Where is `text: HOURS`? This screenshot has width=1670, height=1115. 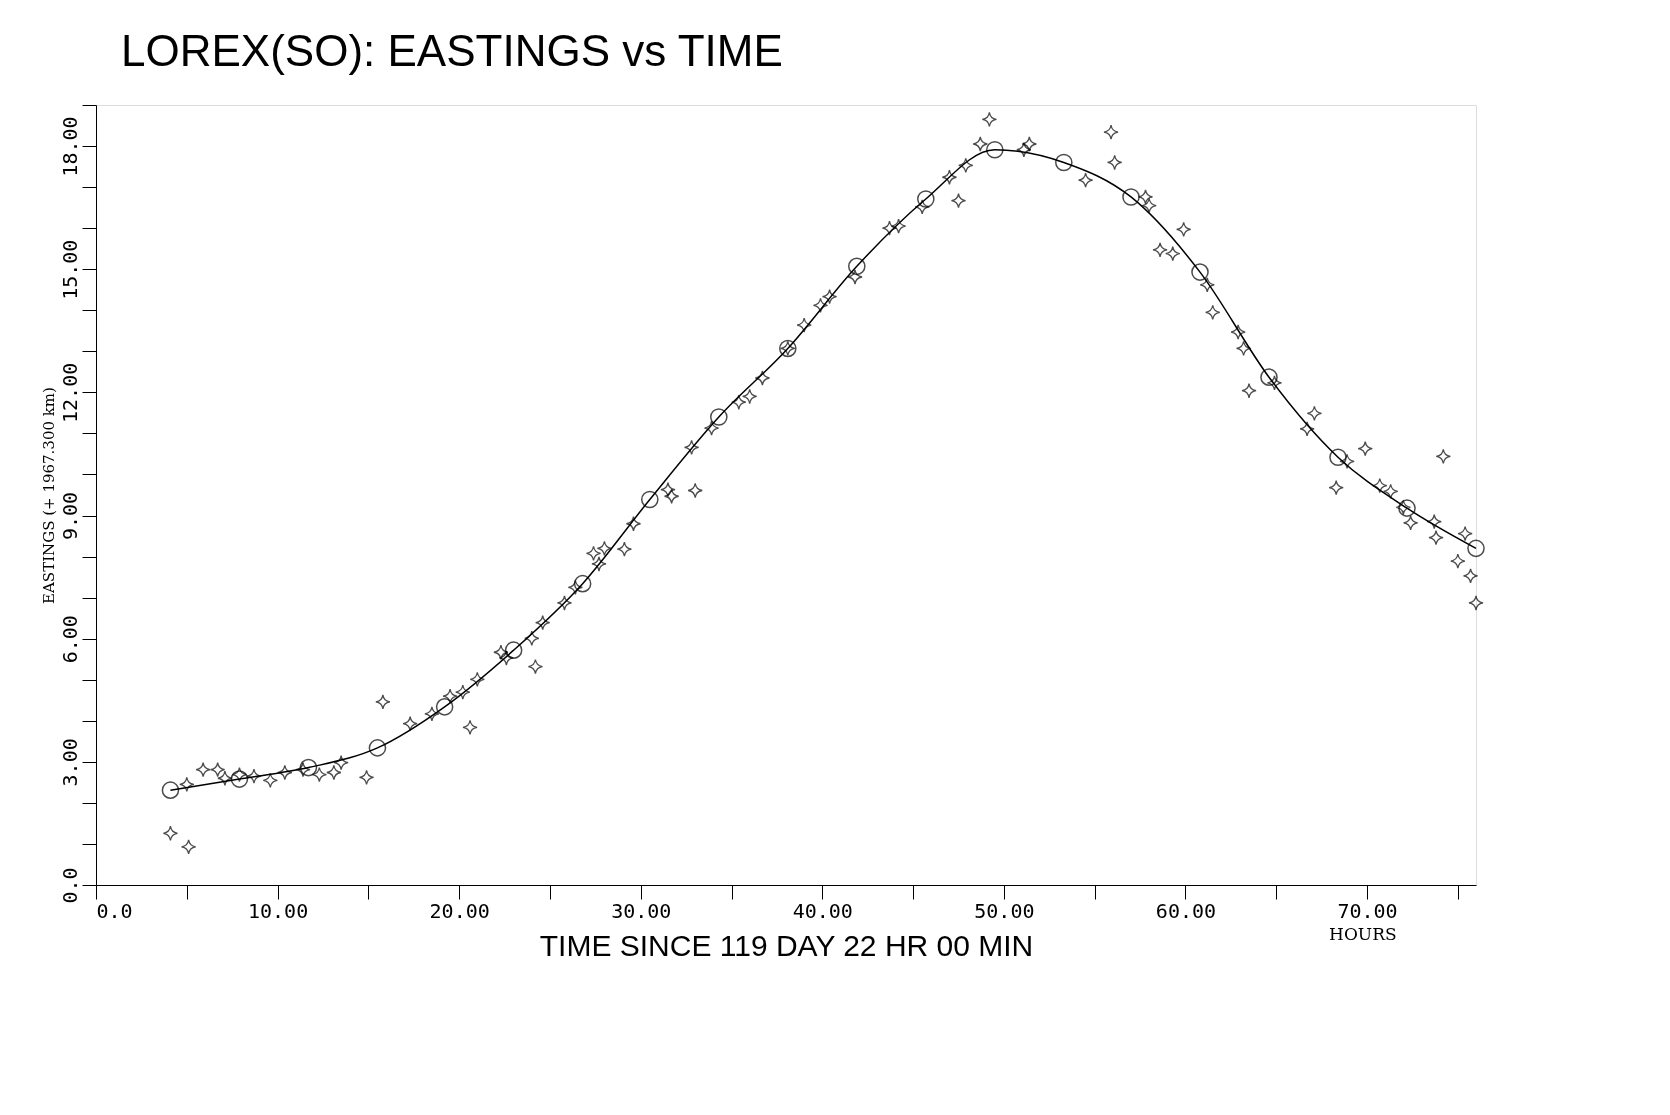 text: HOURS is located at coordinates (1363, 934).